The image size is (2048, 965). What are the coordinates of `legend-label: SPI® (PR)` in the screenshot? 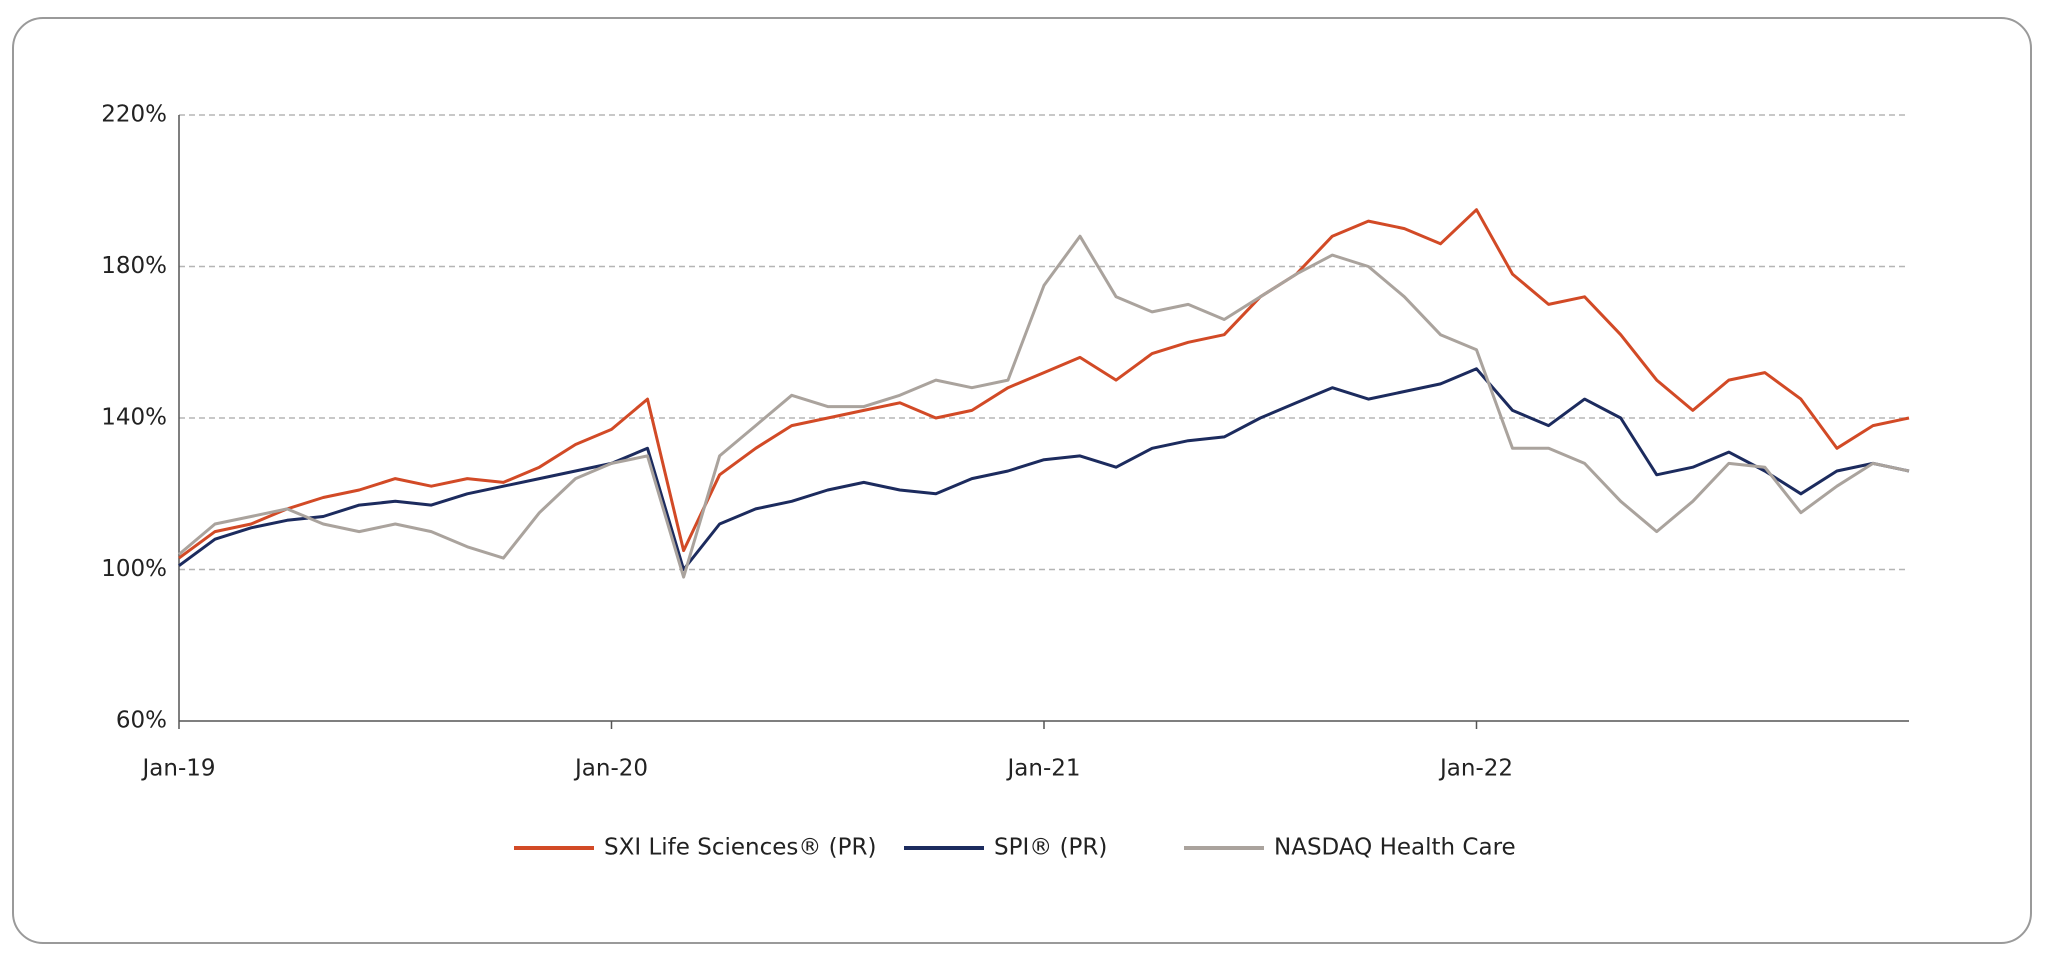 It's located at (1050, 848).